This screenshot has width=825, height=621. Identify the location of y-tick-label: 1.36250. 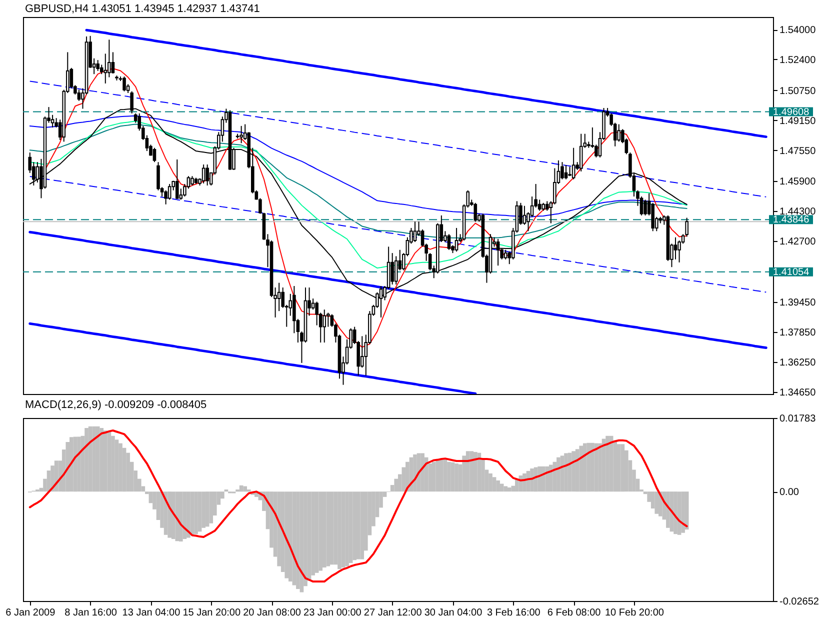
(798, 362).